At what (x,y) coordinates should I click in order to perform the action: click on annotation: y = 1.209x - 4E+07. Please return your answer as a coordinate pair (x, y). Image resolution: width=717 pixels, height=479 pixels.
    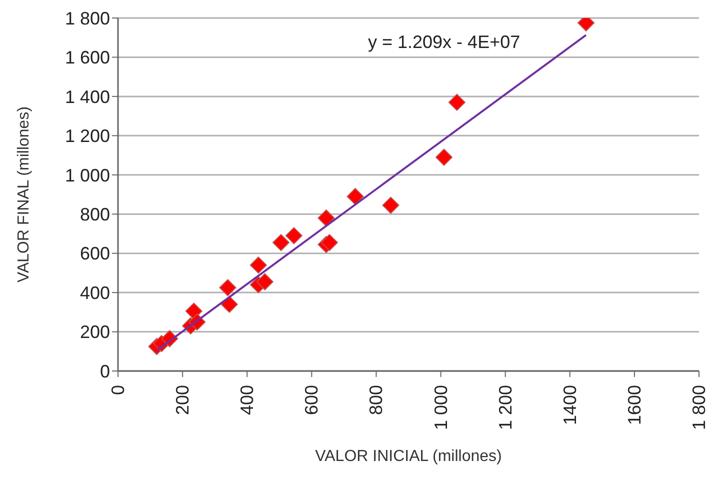
    Looking at the image, I should click on (444, 42).